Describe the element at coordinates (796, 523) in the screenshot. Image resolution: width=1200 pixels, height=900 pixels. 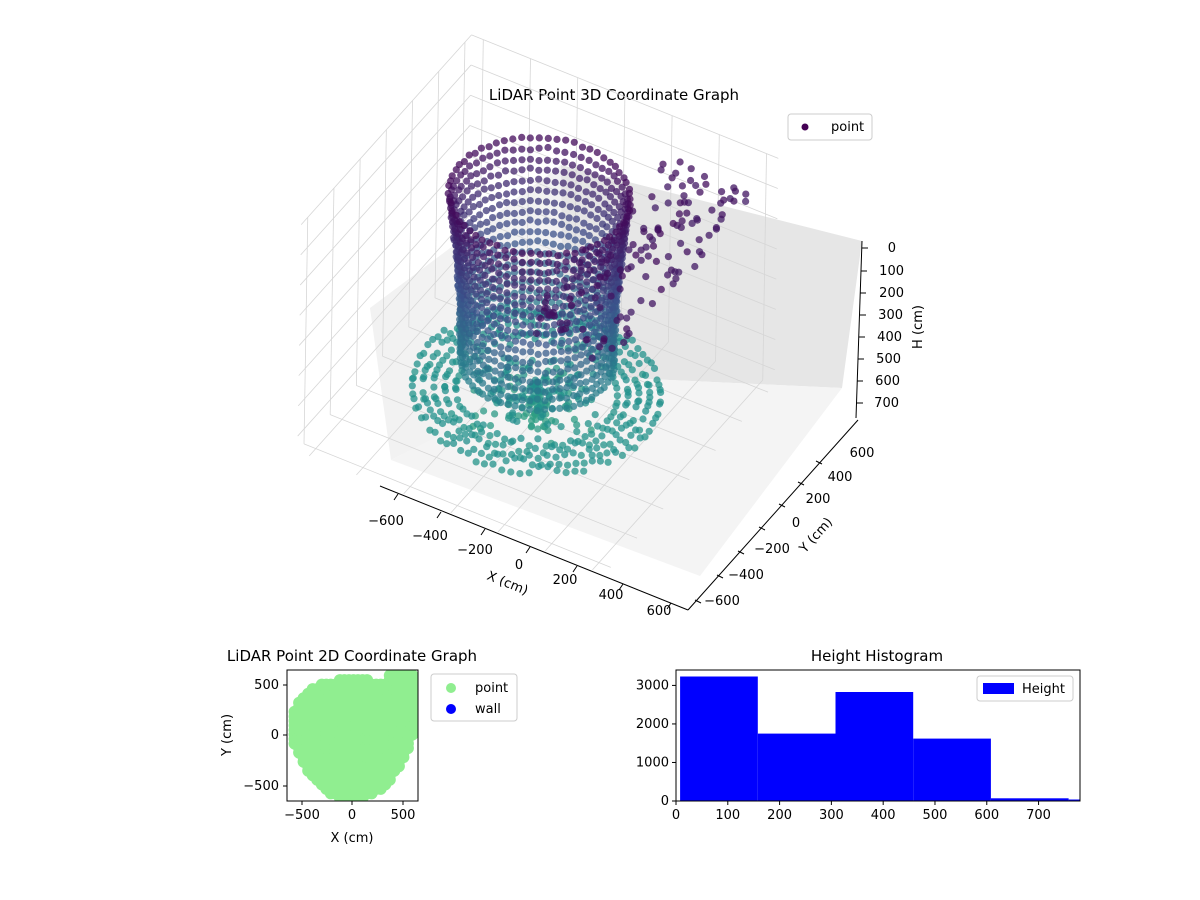
I see `y-tick-label-3d: 0` at that location.